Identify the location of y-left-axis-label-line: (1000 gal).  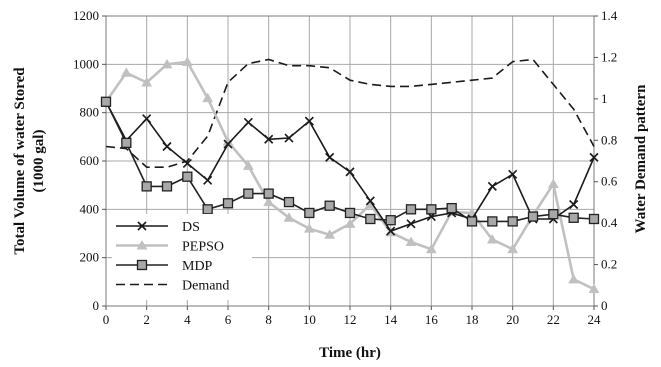
(39, 161).